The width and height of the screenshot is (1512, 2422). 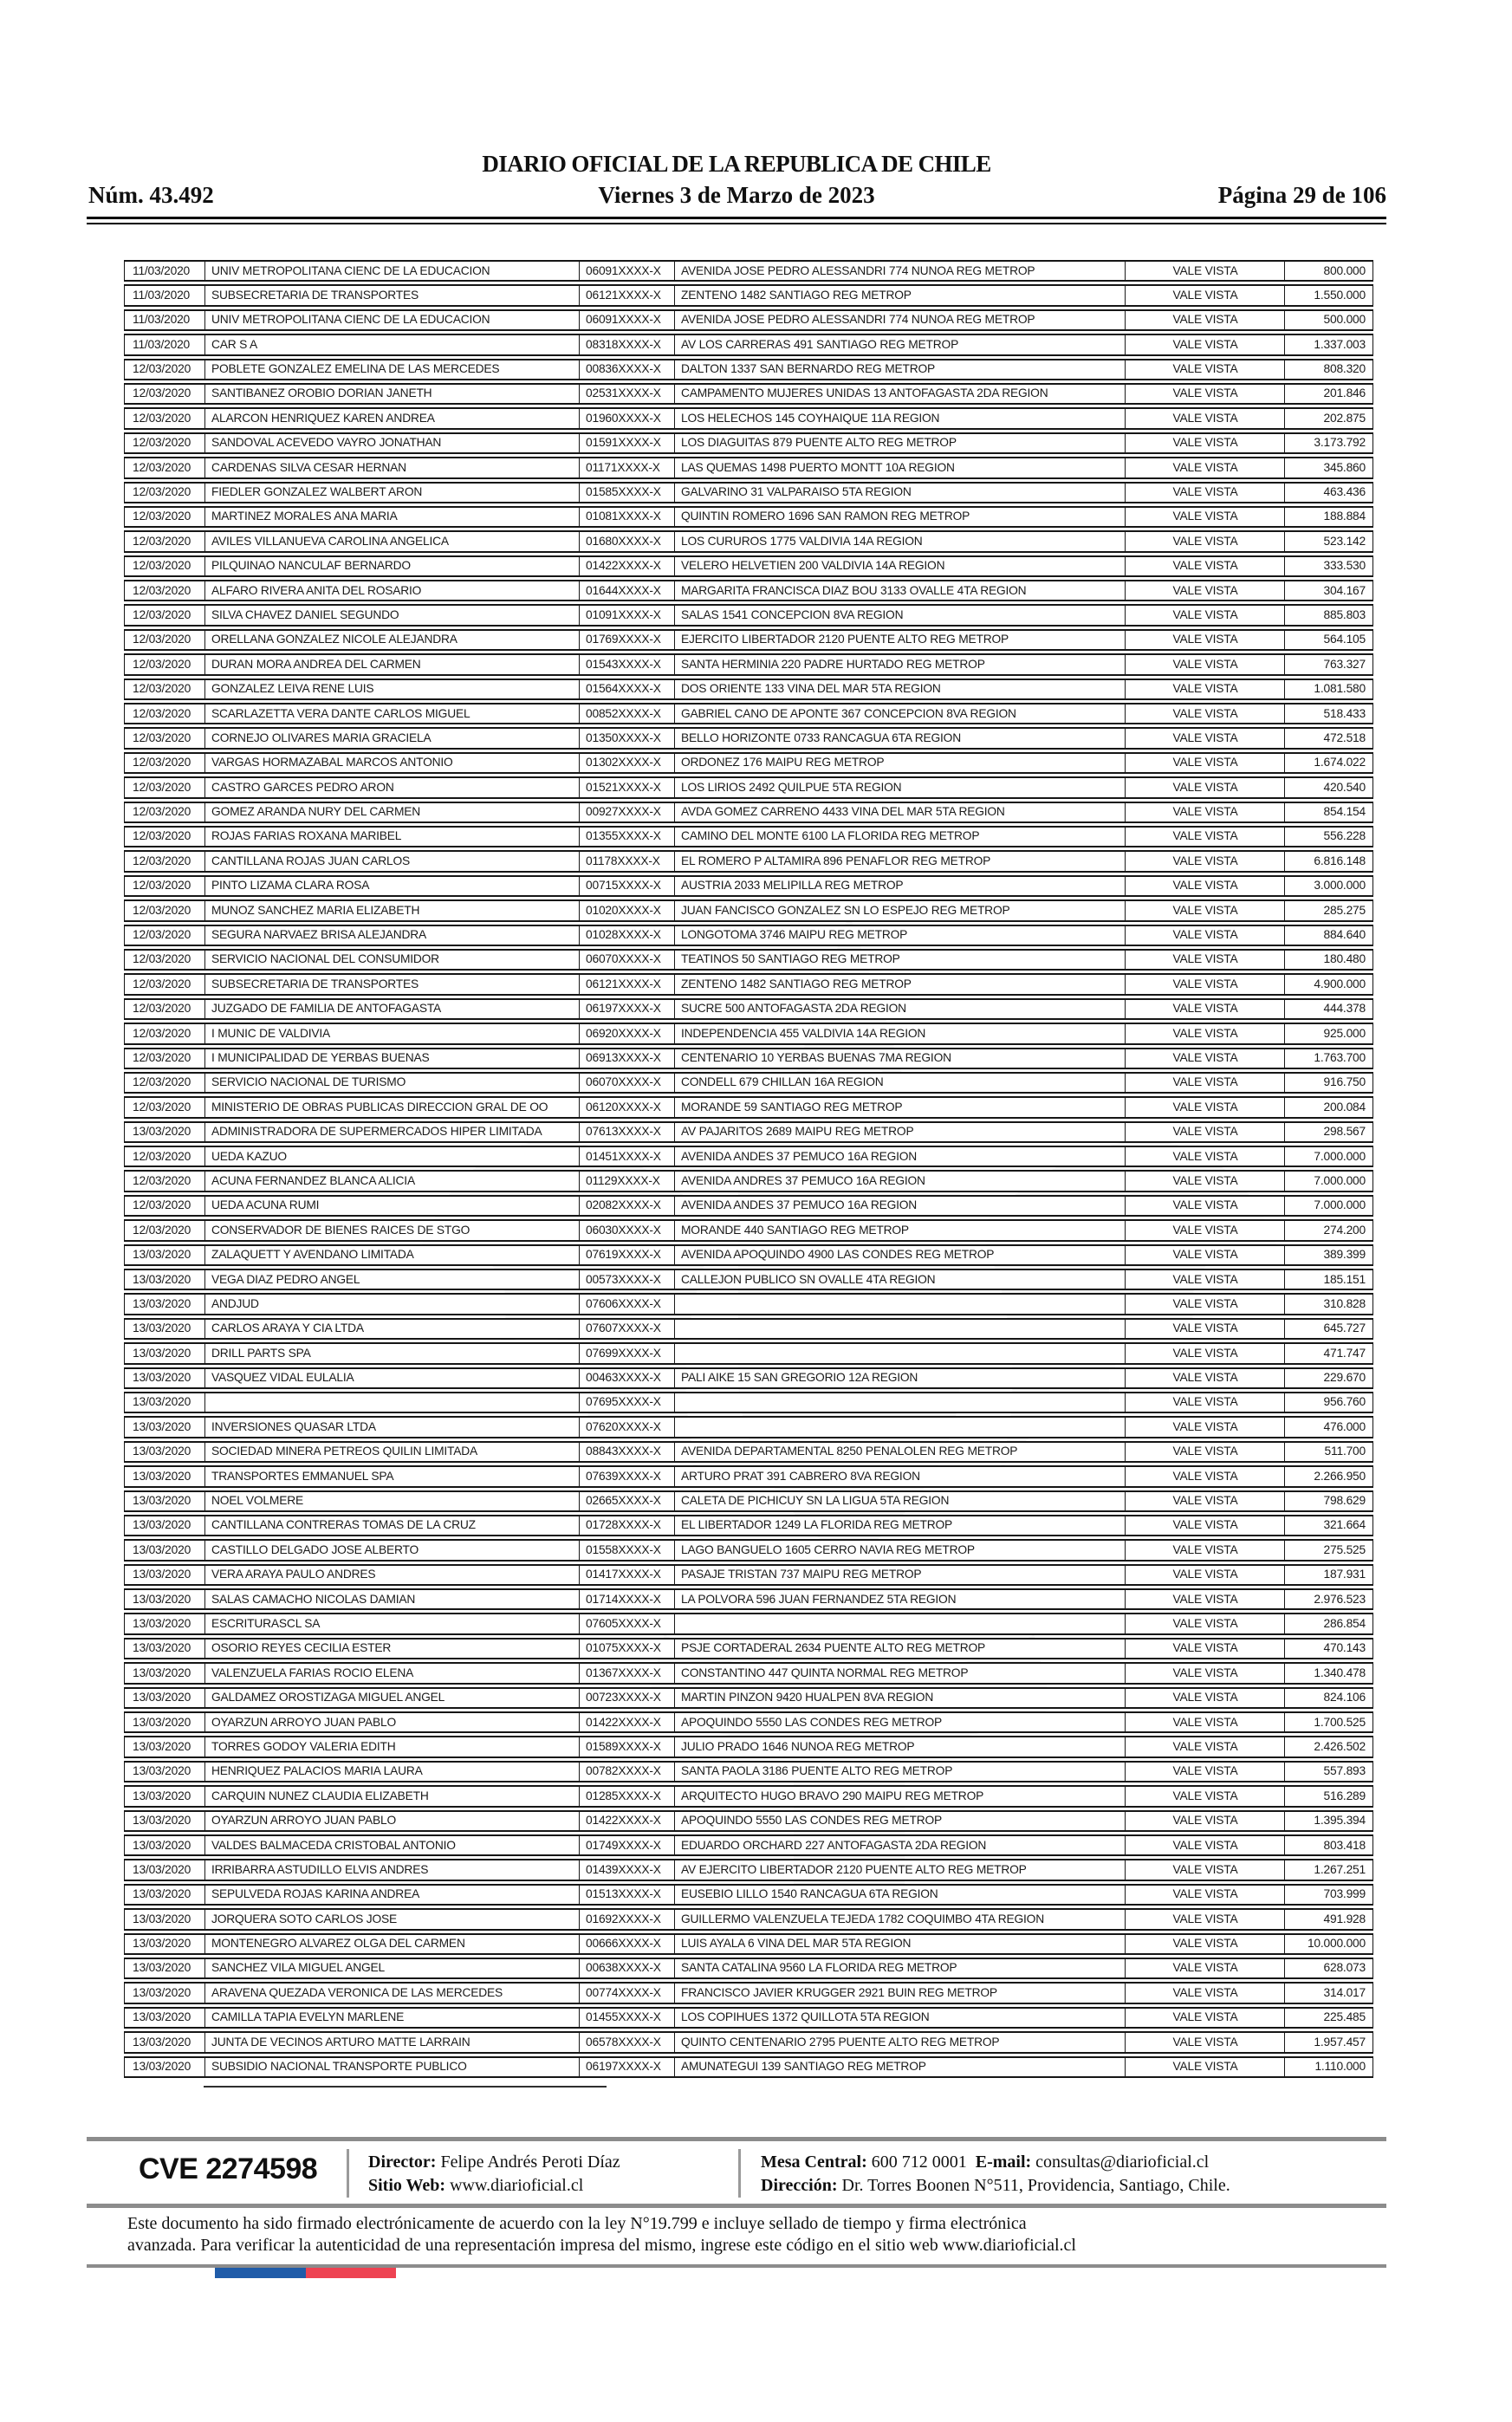 I want to click on mesa-label: Mesa Central:, so click(x=814, y=2162).